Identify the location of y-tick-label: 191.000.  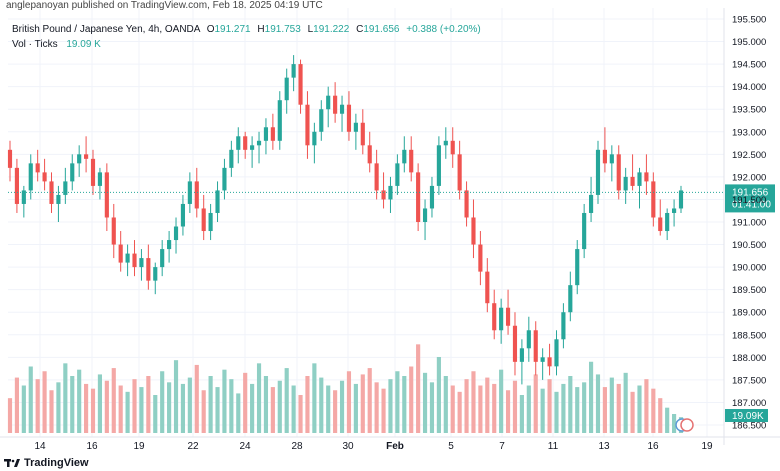
(749, 223).